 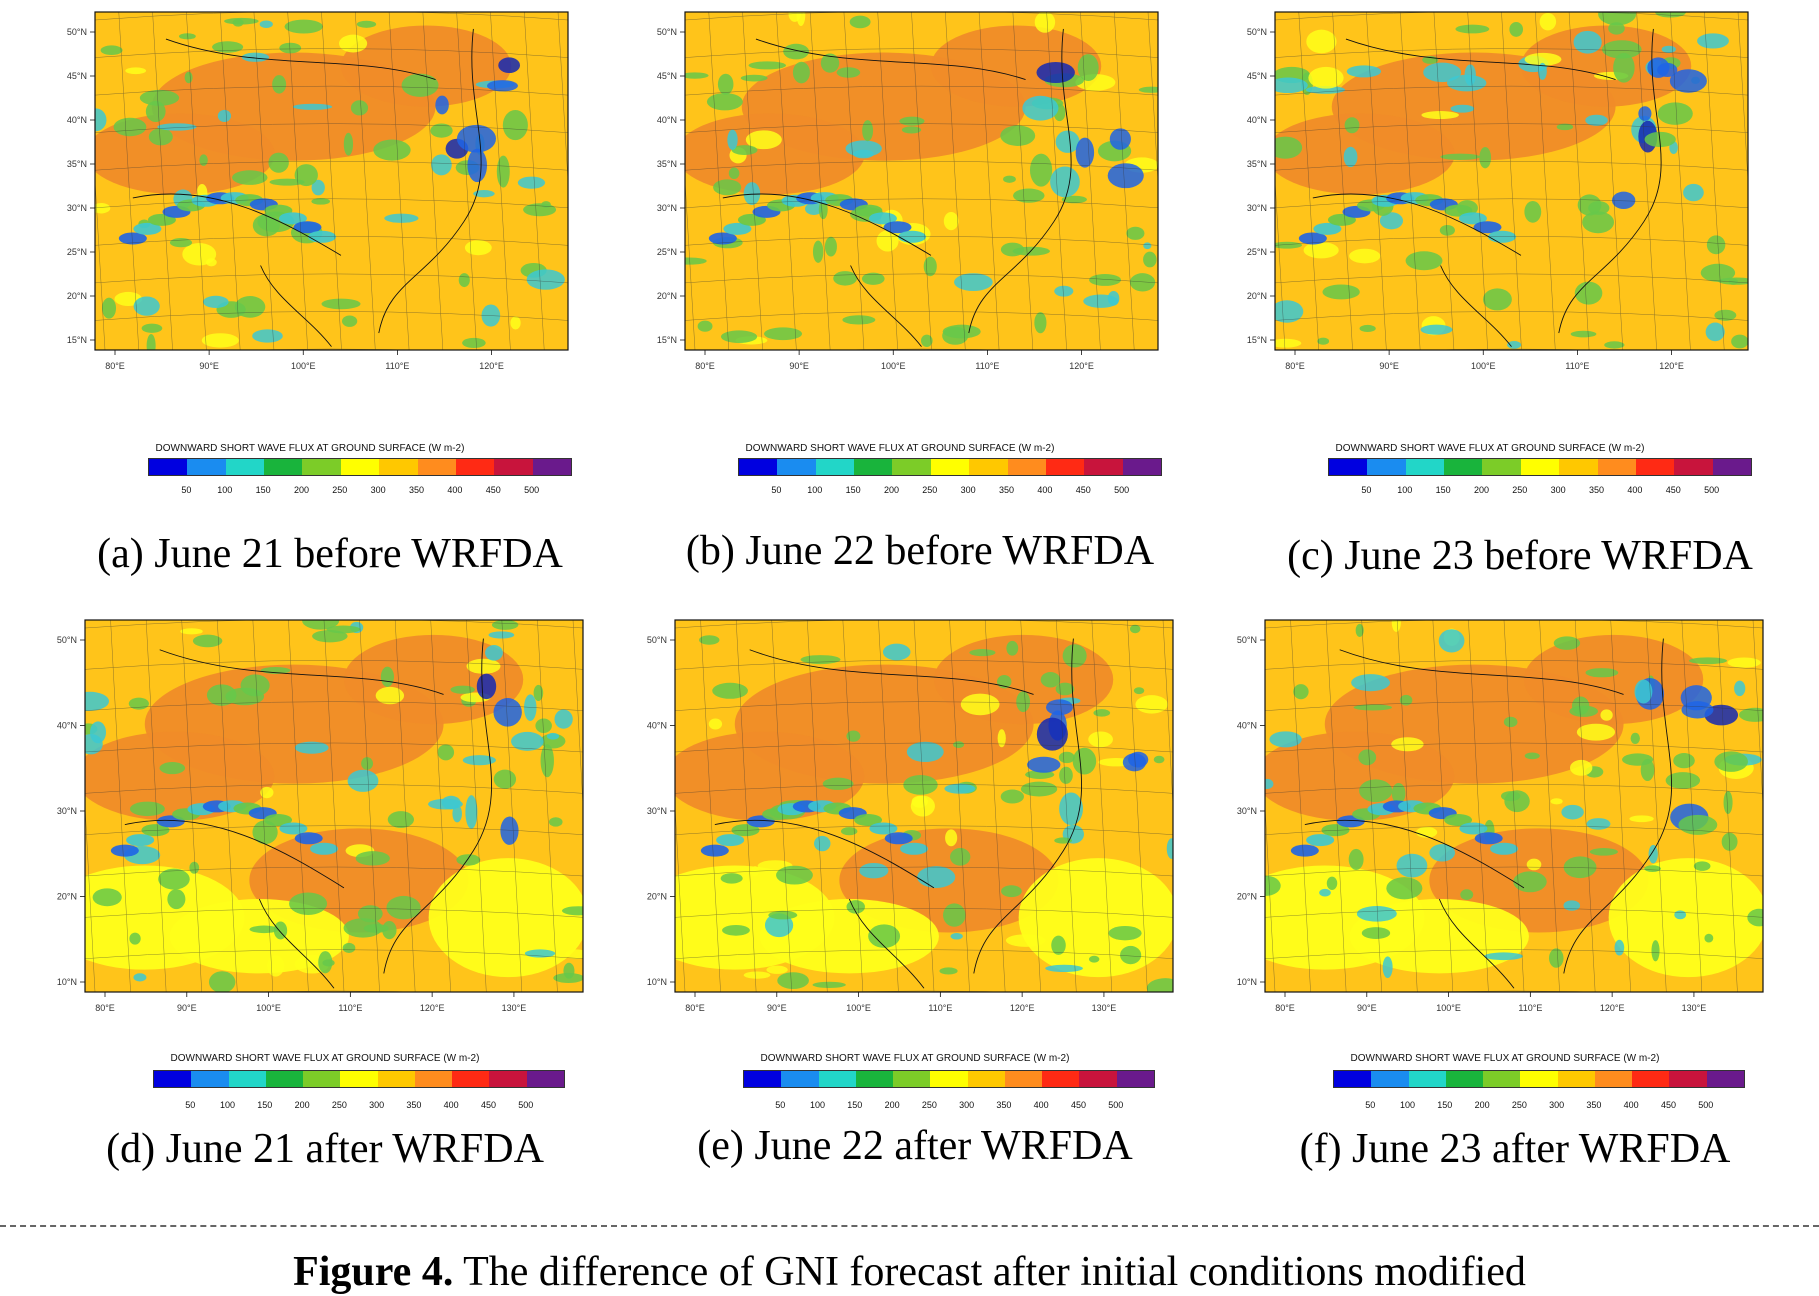 I want to click on lat-label: 45°N, so click(x=667, y=76).